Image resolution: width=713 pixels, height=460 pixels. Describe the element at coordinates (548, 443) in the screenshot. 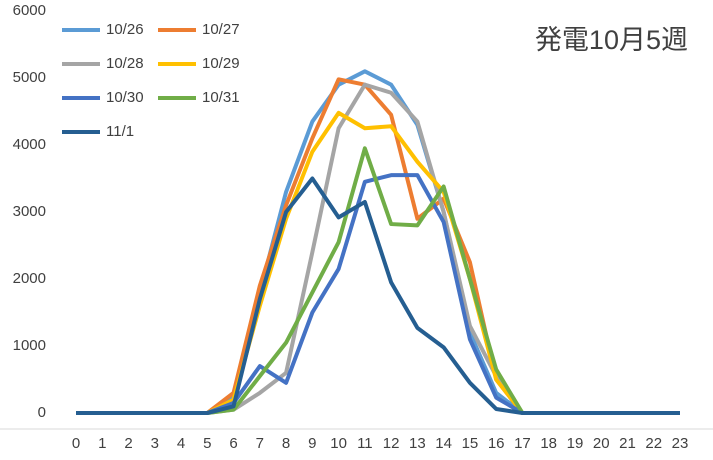

I see `x-tick-label: 18` at that location.